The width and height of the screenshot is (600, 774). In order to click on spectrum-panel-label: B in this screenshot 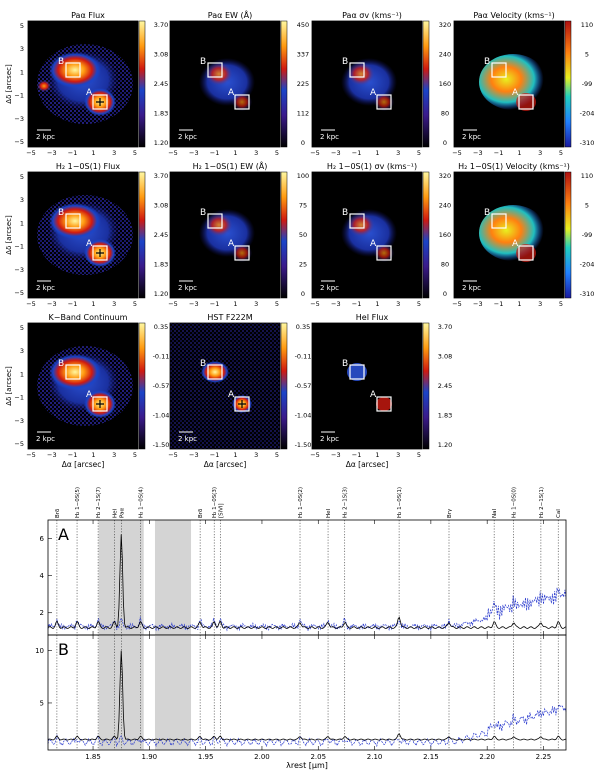, I will do `click(63, 649)`.